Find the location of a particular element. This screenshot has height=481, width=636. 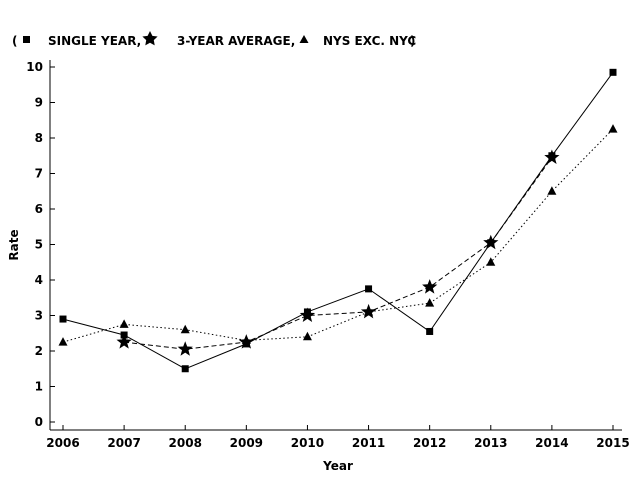

y-tick-label: 9 is located at coordinates (39, 103).